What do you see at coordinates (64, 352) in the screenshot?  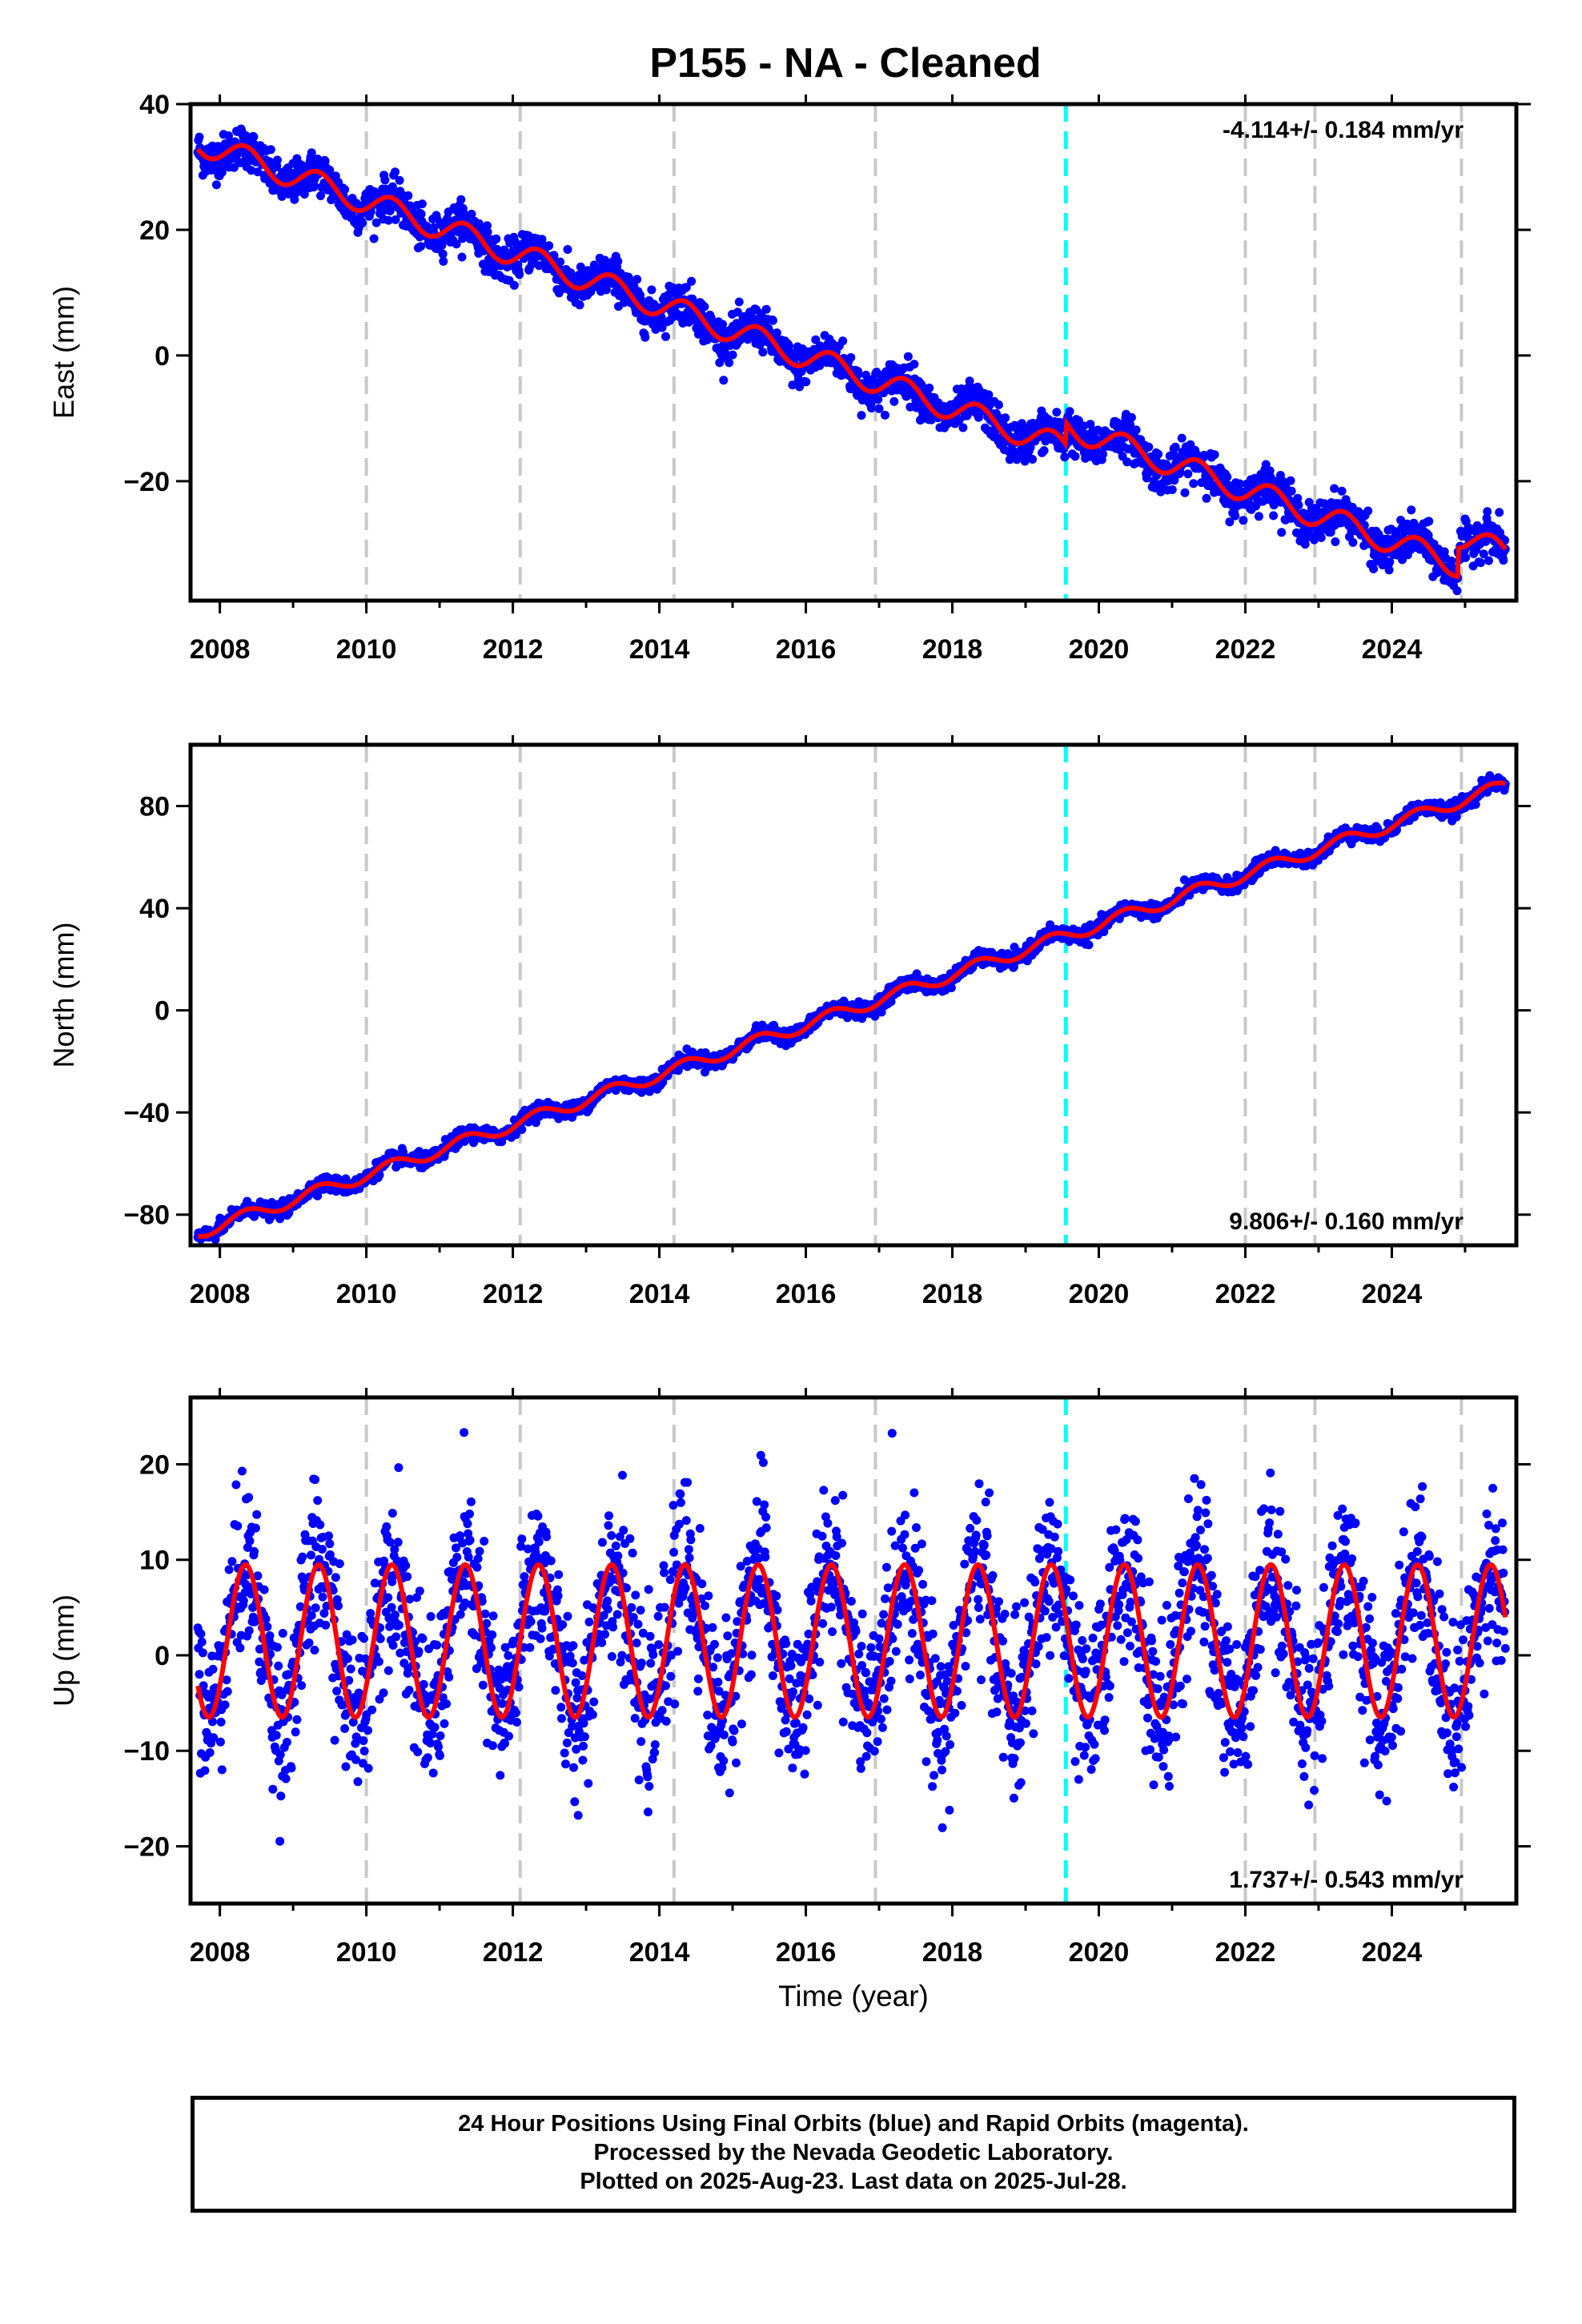 I see `y-axis-label-east: East (mm)` at bounding box center [64, 352].